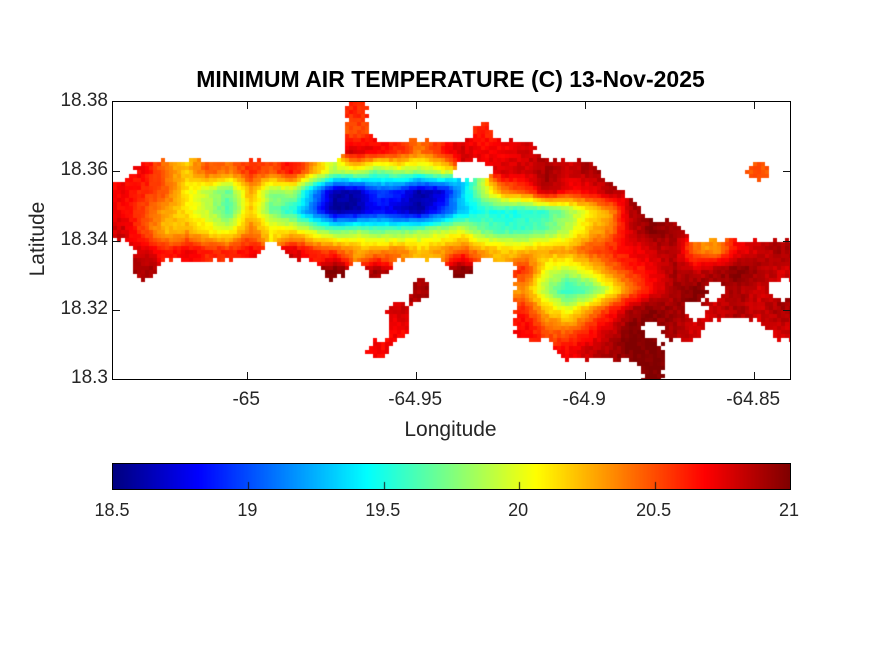  I want to click on colorbar-gradient, so click(451, 476).